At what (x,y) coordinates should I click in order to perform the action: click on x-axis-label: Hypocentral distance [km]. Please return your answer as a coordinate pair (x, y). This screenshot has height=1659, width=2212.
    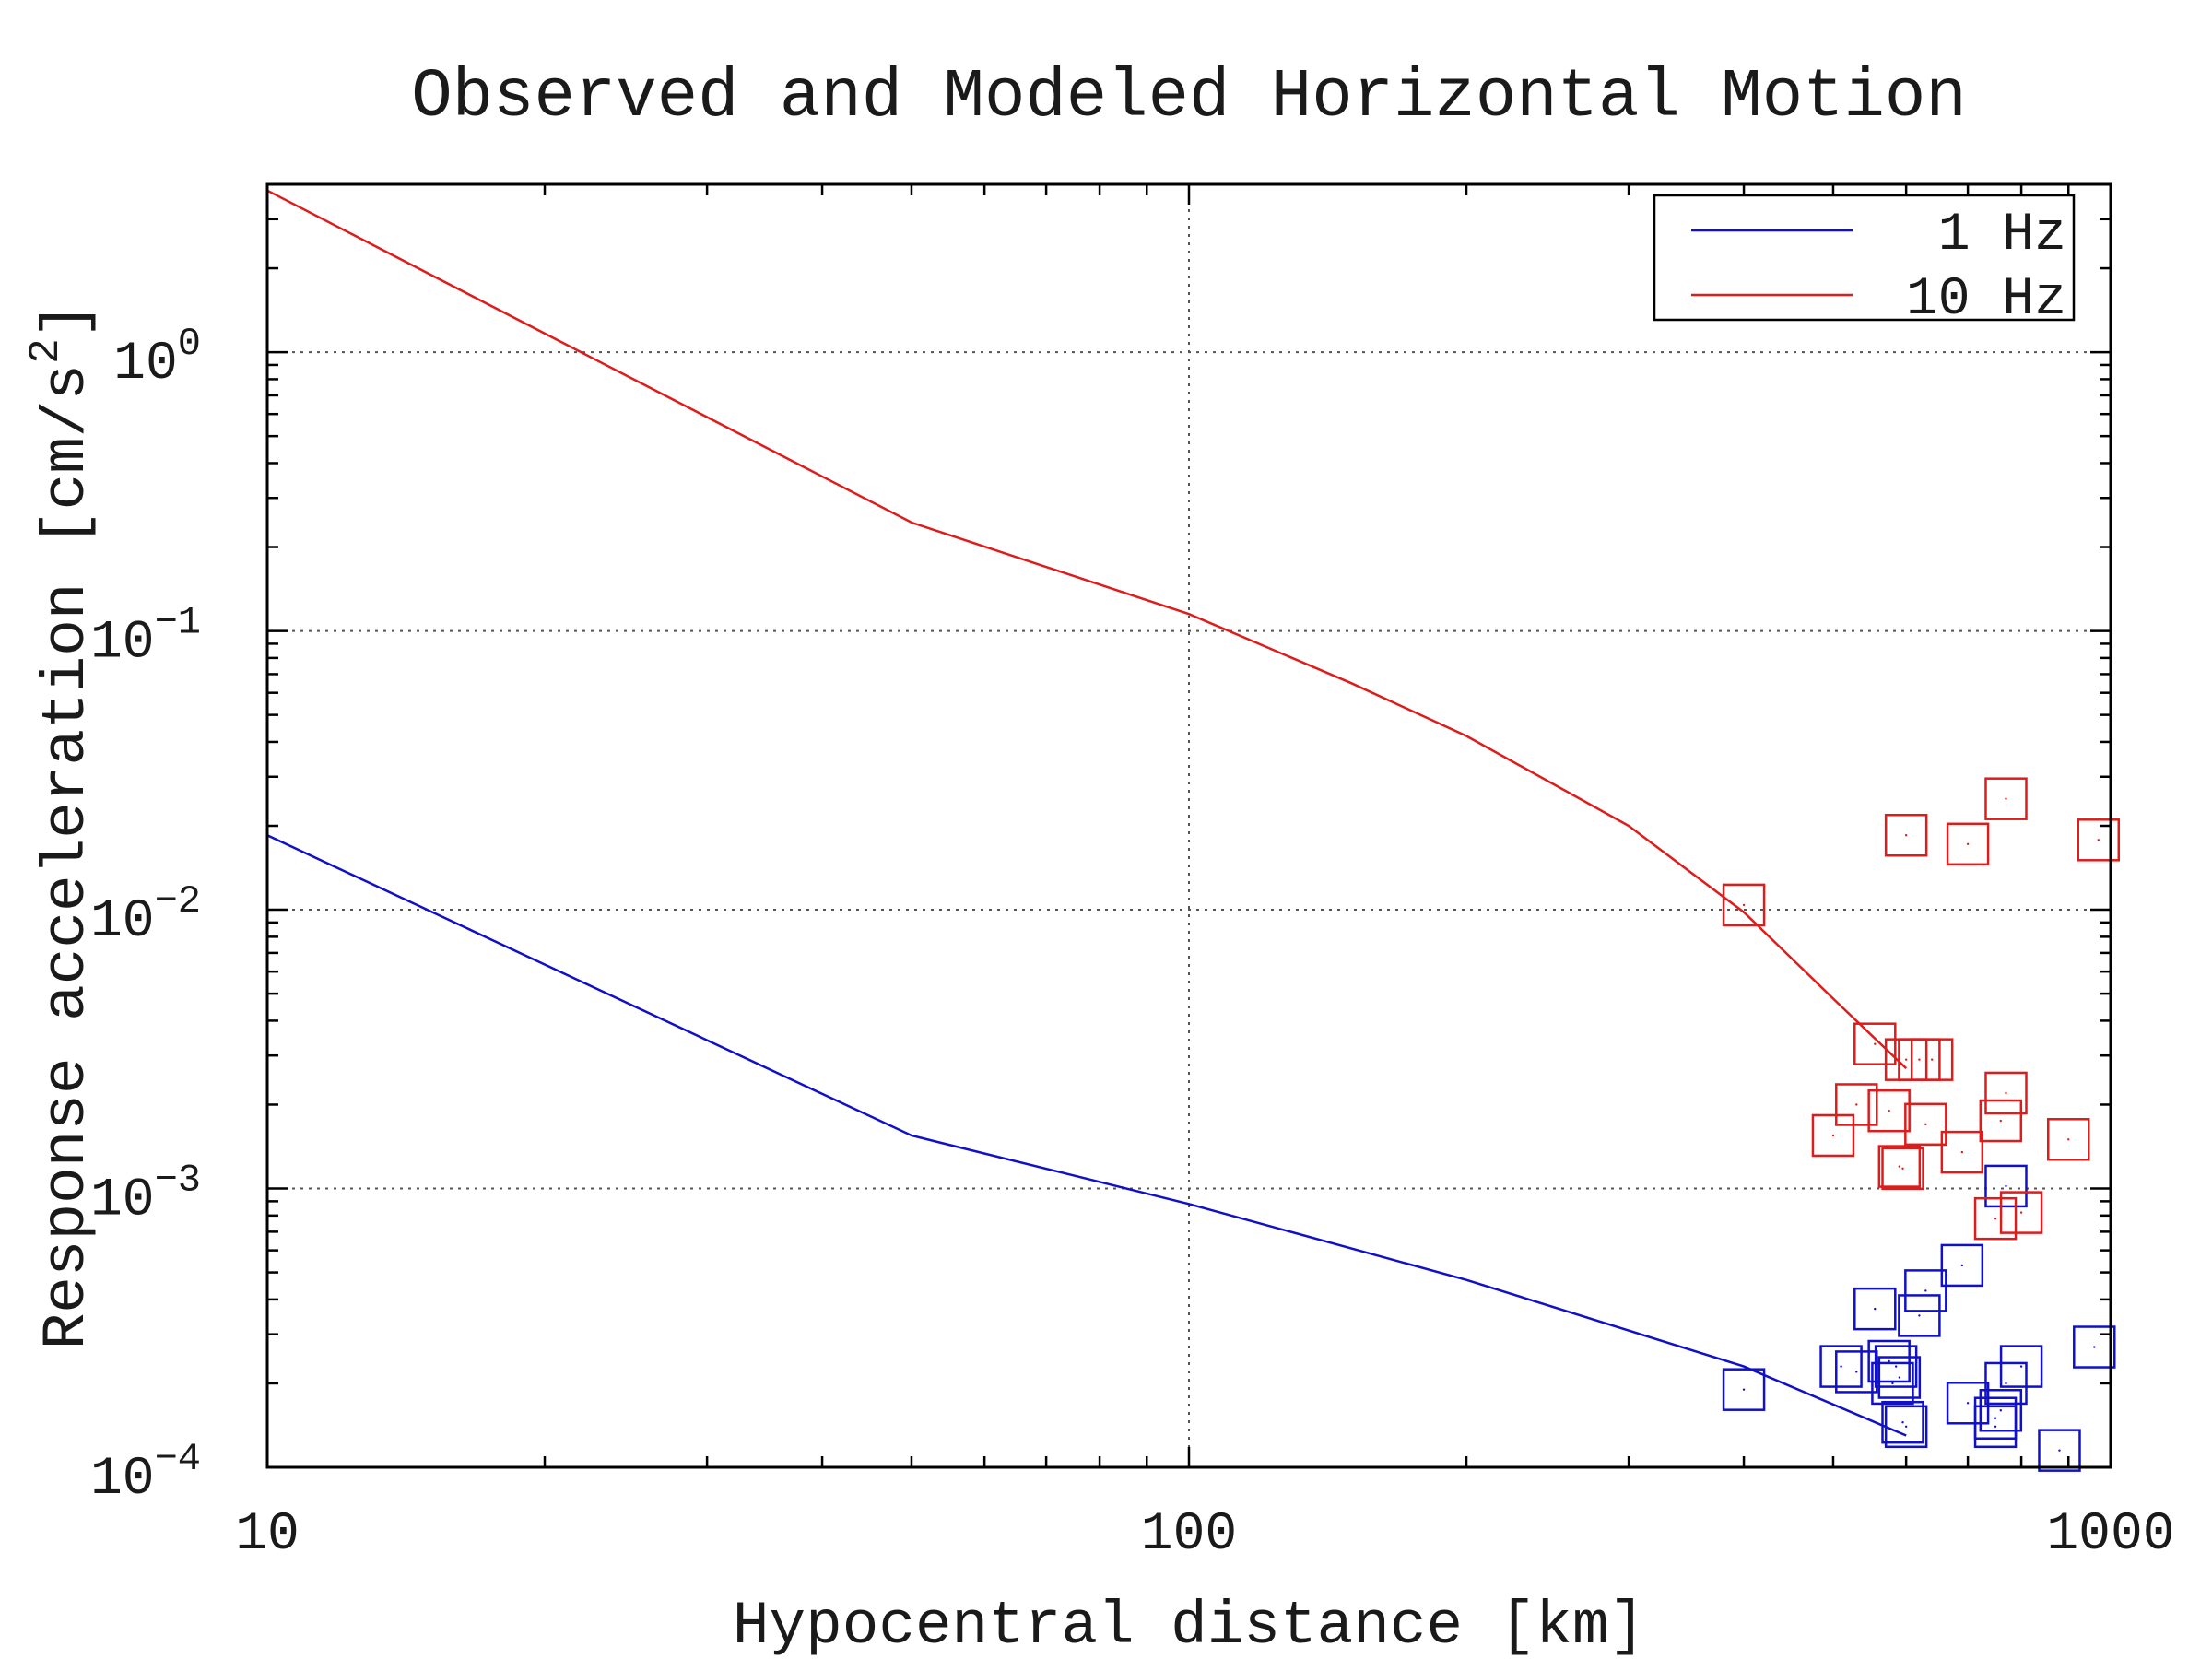
    Looking at the image, I should click on (1189, 1625).